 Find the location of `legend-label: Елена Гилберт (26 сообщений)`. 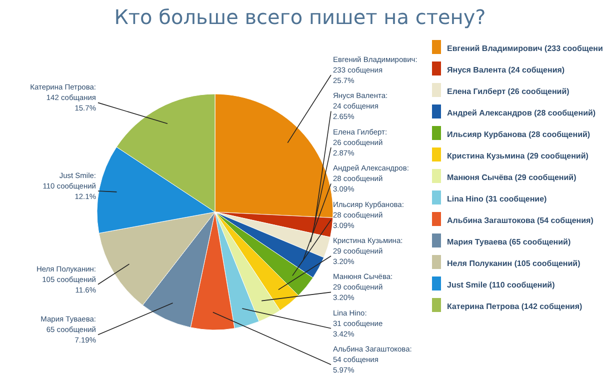

legend-label: Елена Гилберт (26 сообщений) is located at coordinates (508, 91).